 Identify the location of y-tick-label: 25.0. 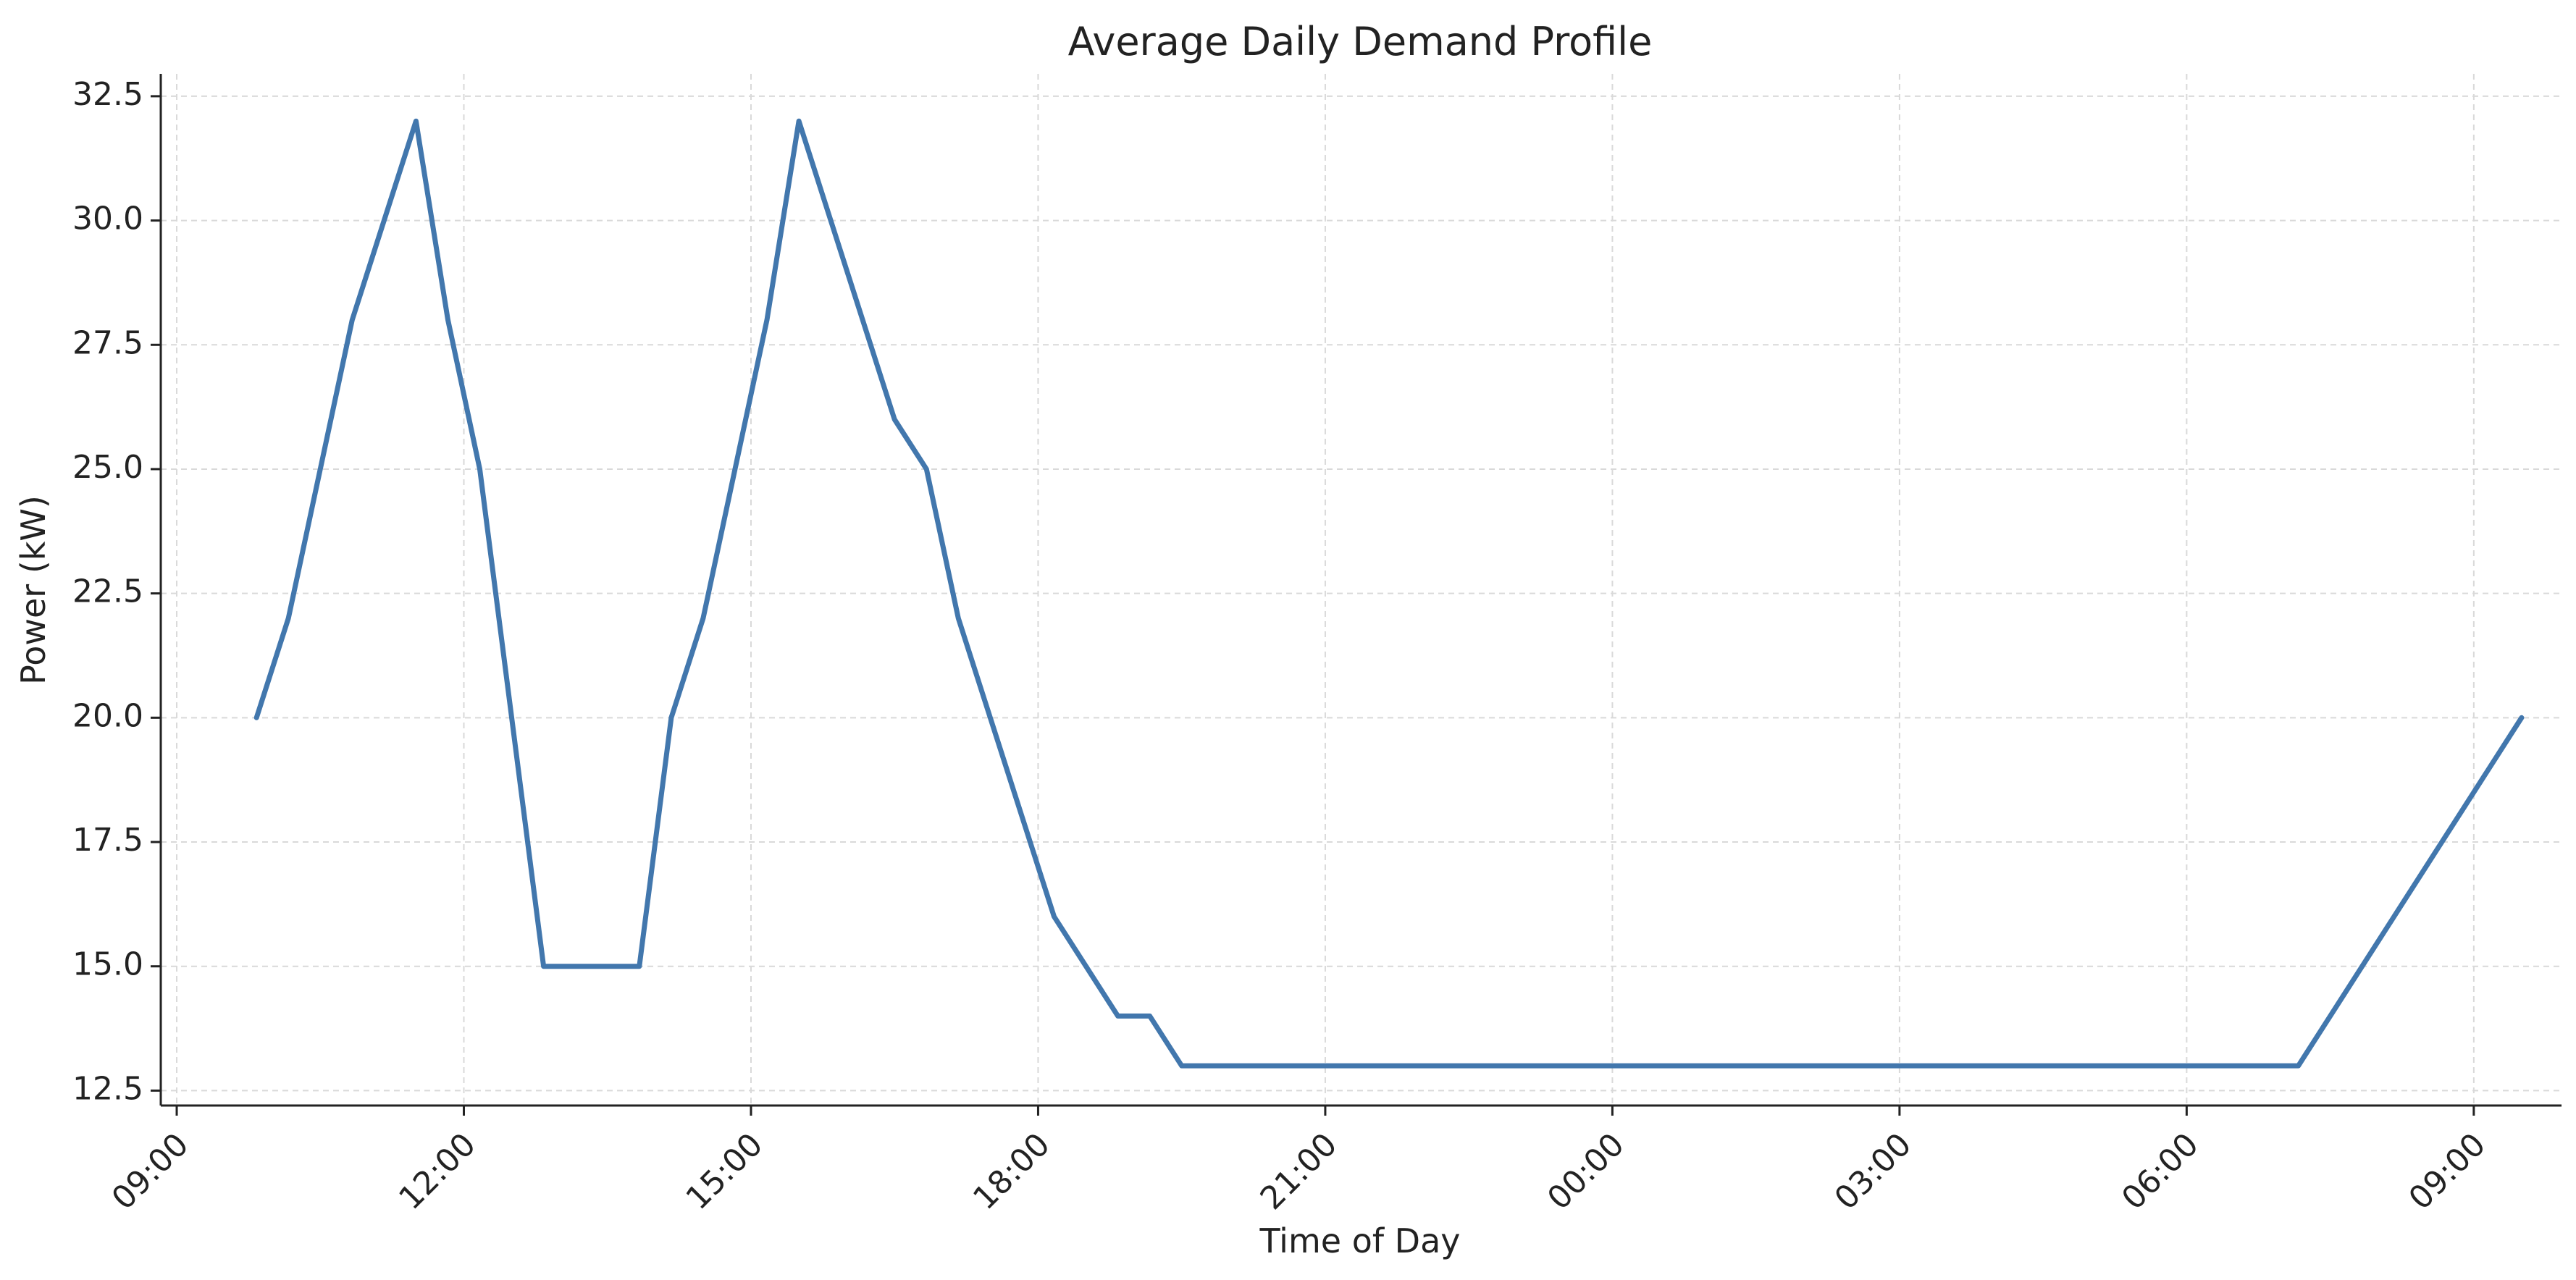
(107, 467).